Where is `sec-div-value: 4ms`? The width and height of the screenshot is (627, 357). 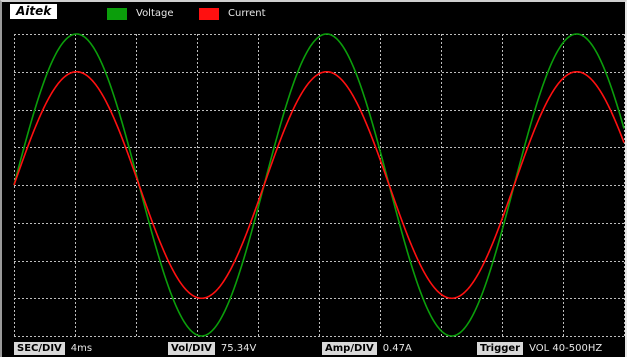
sec-div-value: 4ms is located at coordinates (81, 348).